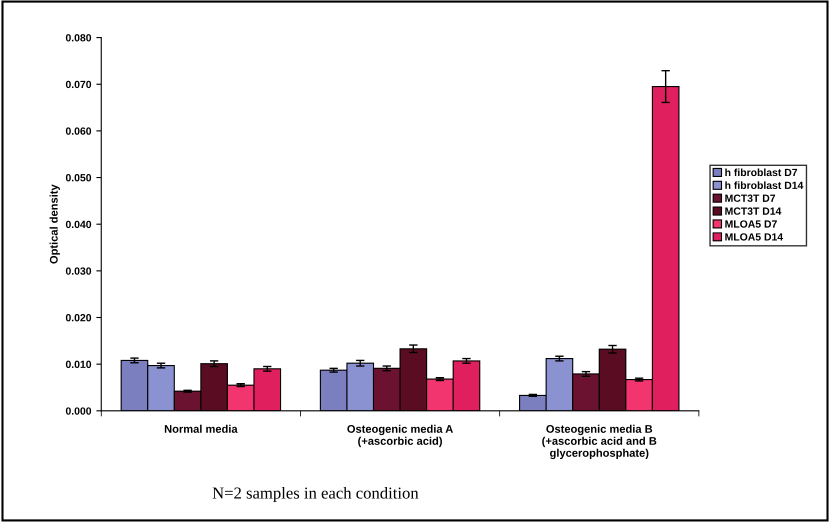  What do you see at coordinates (79, 38) in the screenshot?
I see `y-tick-label: 0.080` at bounding box center [79, 38].